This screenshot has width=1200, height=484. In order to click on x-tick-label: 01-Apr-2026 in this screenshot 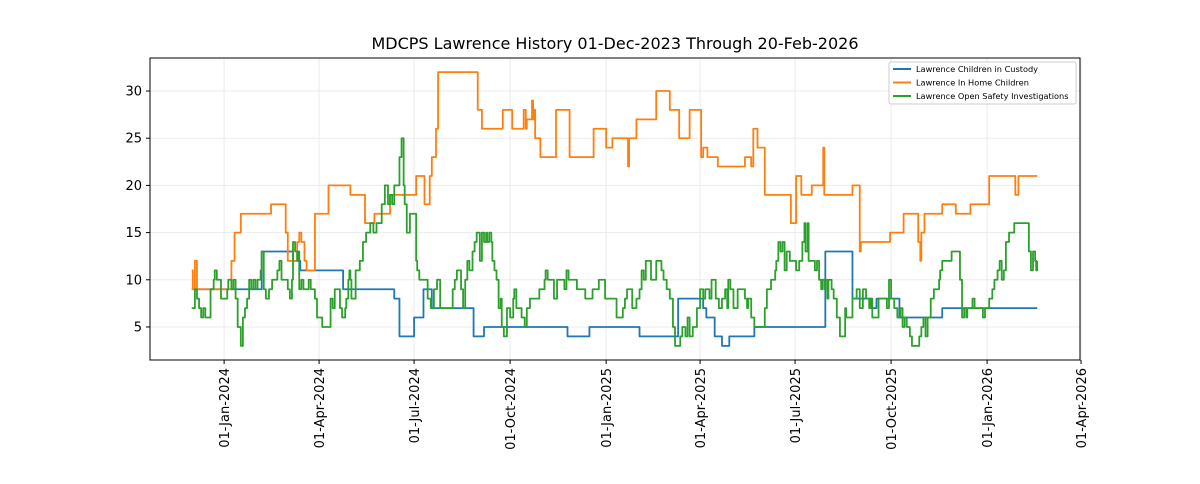, I will do `click(1082, 408)`.